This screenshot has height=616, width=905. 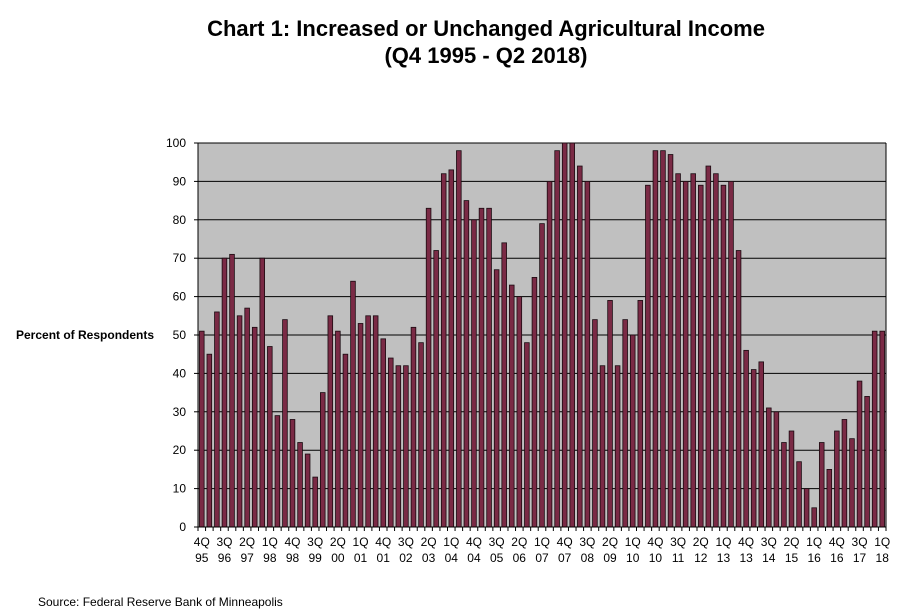 What do you see at coordinates (182, 527) in the screenshot?
I see `y-tick-label: 0` at bounding box center [182, 527].